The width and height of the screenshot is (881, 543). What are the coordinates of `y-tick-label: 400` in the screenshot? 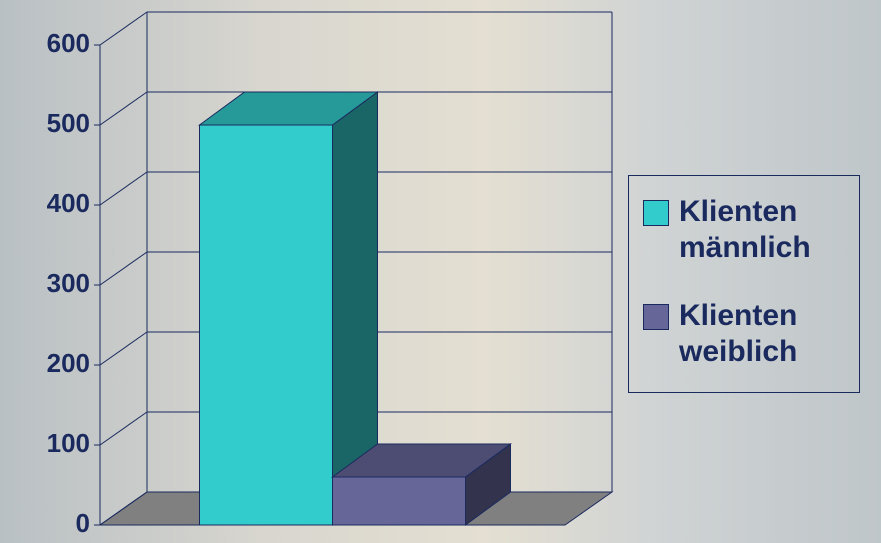 It's located at (68, 203).